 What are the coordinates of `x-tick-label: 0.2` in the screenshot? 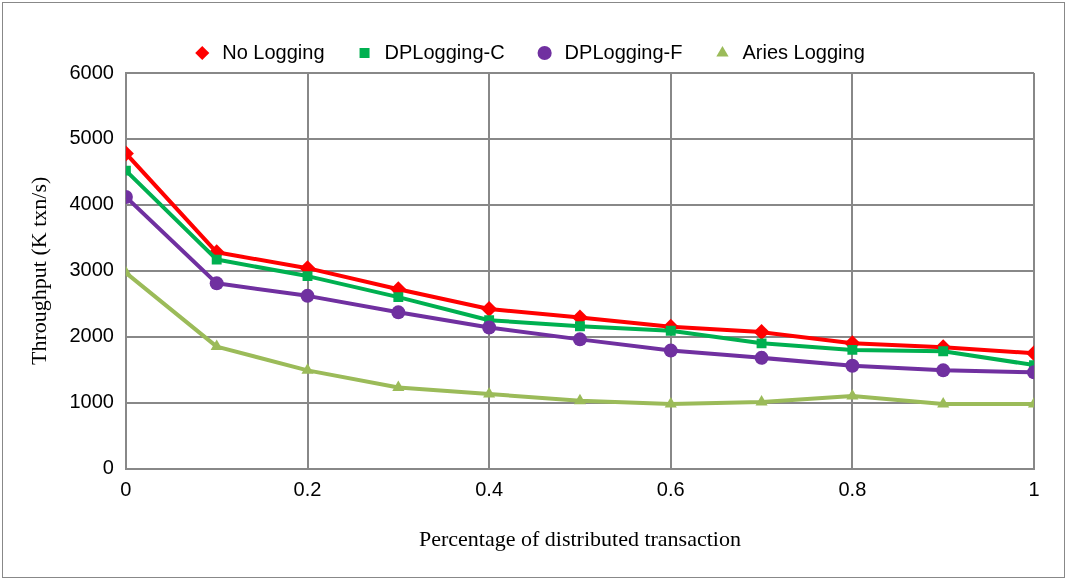 It's located at (307, 489).